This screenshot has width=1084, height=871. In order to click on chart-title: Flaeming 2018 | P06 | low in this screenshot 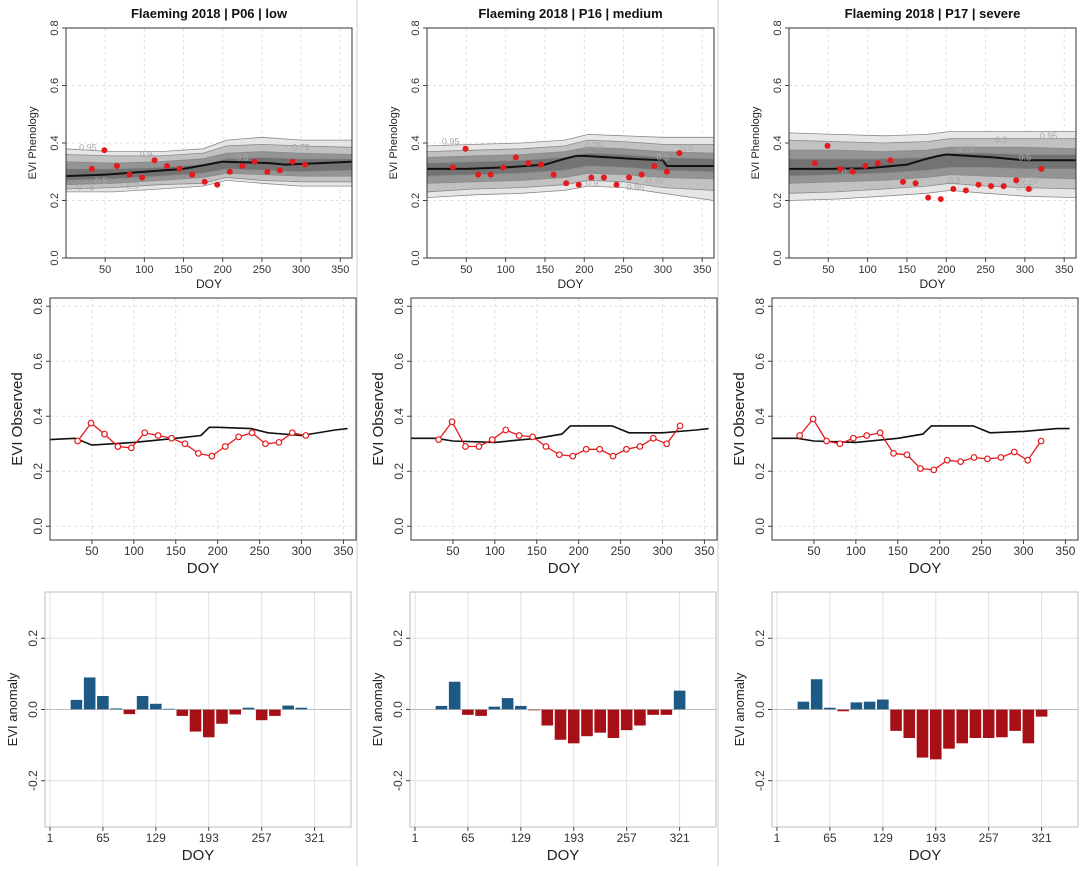, I will do `click(209, 13)`.